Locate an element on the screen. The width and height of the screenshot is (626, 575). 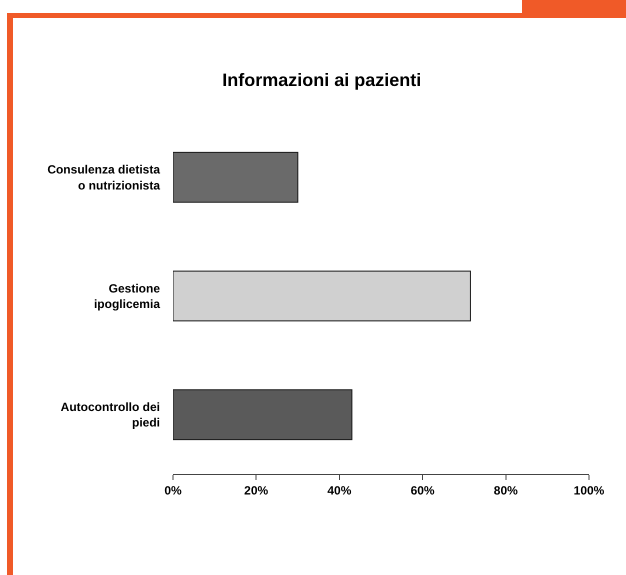
x-tick-label: 40% is located at coordinates (339, 490).